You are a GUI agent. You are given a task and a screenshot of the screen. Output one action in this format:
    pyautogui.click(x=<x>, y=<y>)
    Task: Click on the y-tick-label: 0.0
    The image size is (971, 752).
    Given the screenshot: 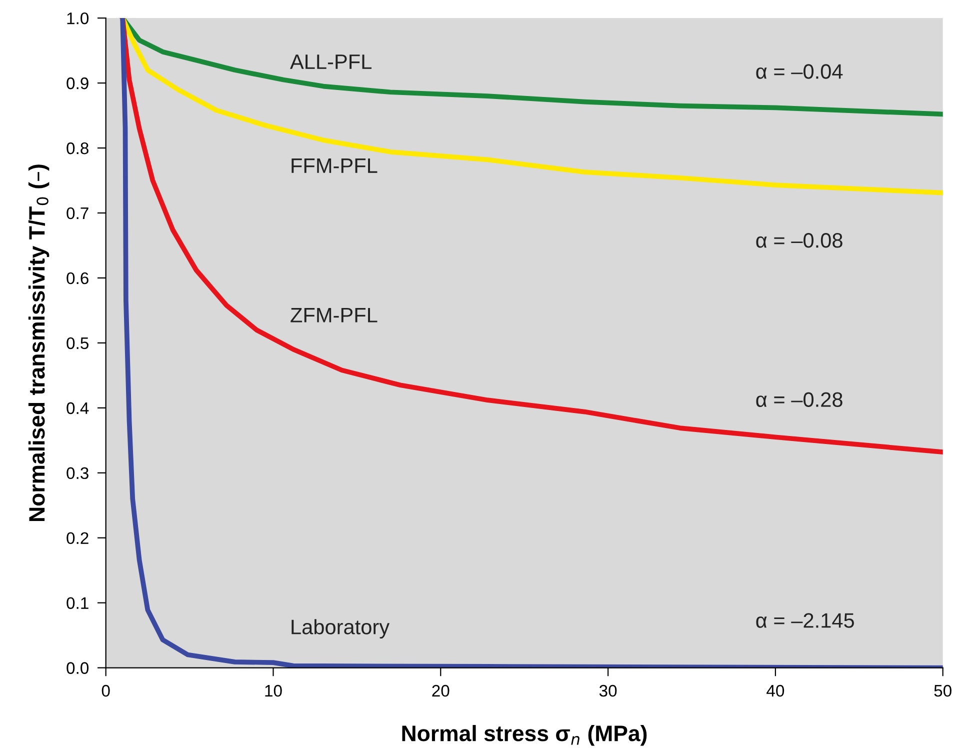 What is the action you would take?
    pyautogui.click(x=77, y=668)
    